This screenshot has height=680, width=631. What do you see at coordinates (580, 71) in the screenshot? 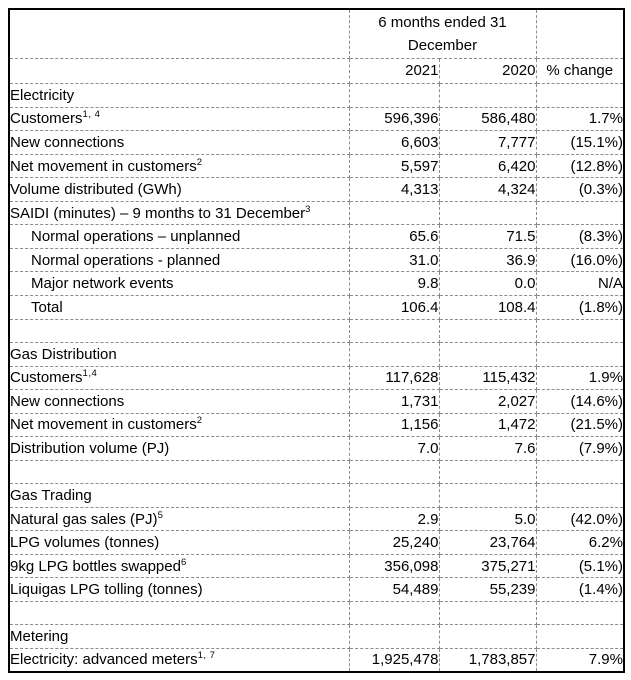
I see `header-pct-change: % change` at bounding box center [580, 71].